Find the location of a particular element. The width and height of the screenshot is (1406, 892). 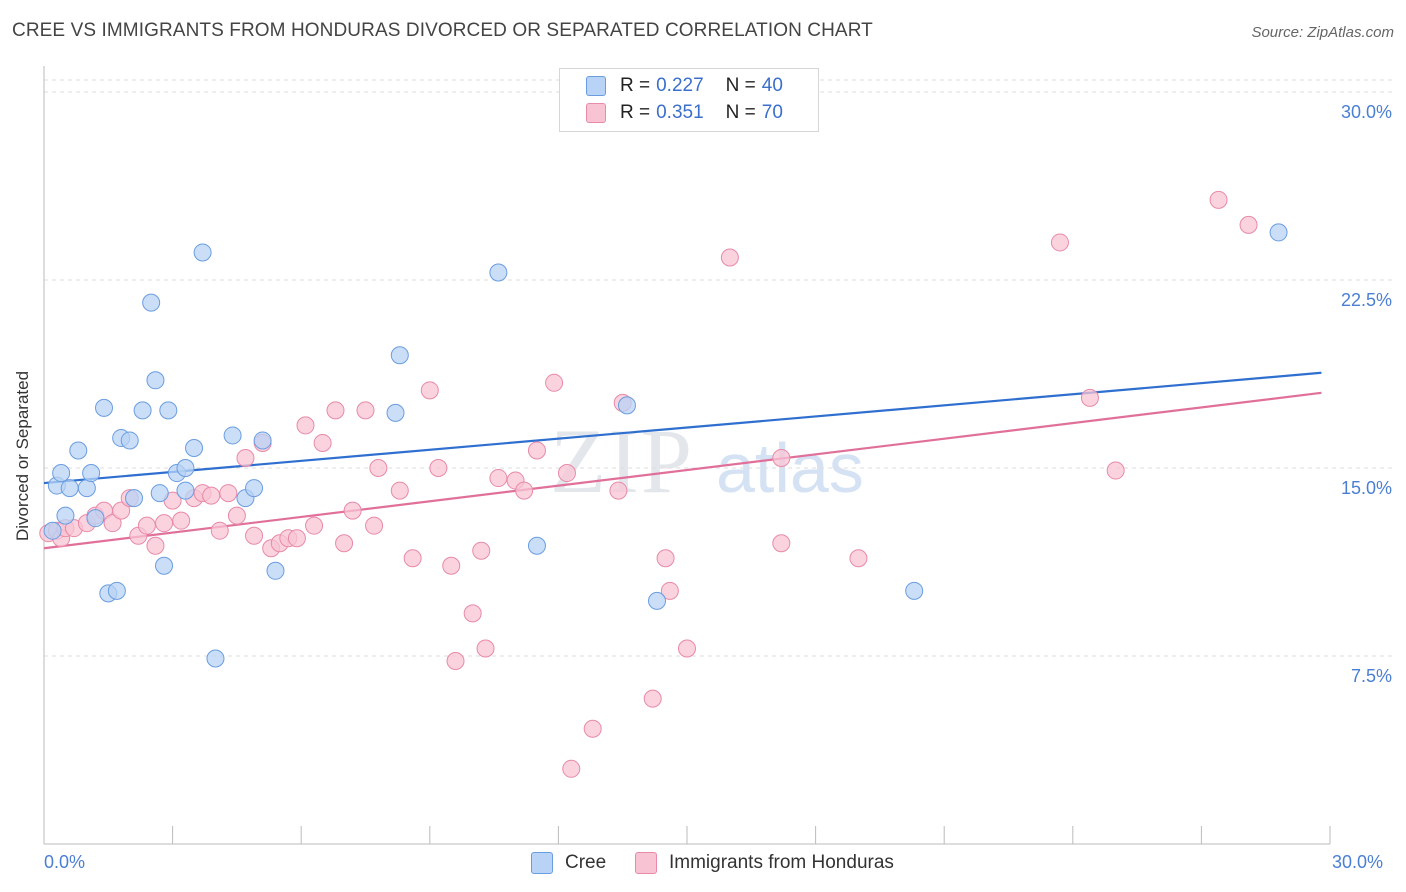

y-tick-label: 22.5% is located at coordinates (1366, 300).